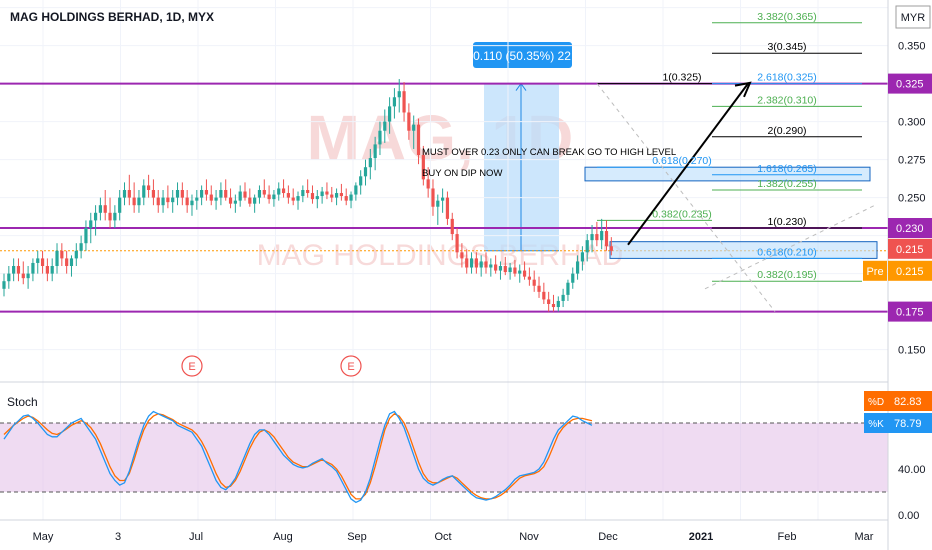 The height and width of the screenshot is (550, 932). What do you see at coordinates (522, 56) in the screenshot?
I see `measure-label: 0.110 (50.35%) 22` at bounding box center [522, 56].